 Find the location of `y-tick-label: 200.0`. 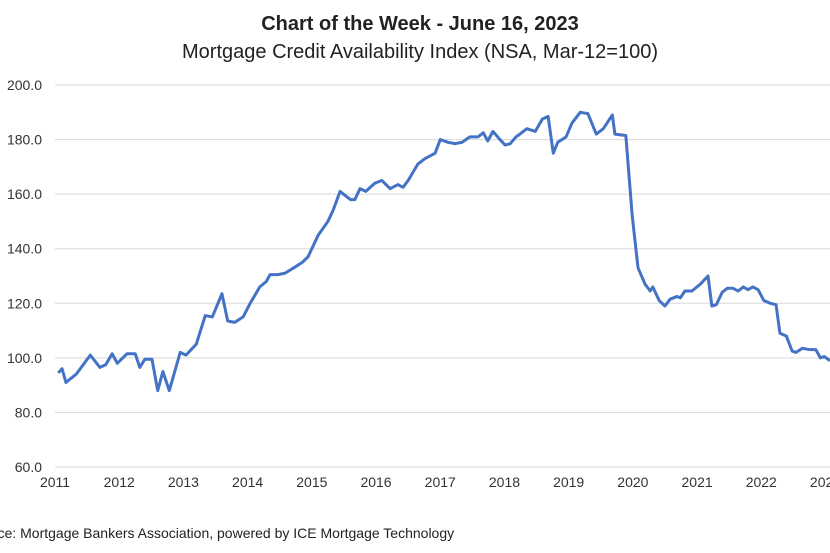

y-tick-label: 200.0 is located at coordinates (24, 85).